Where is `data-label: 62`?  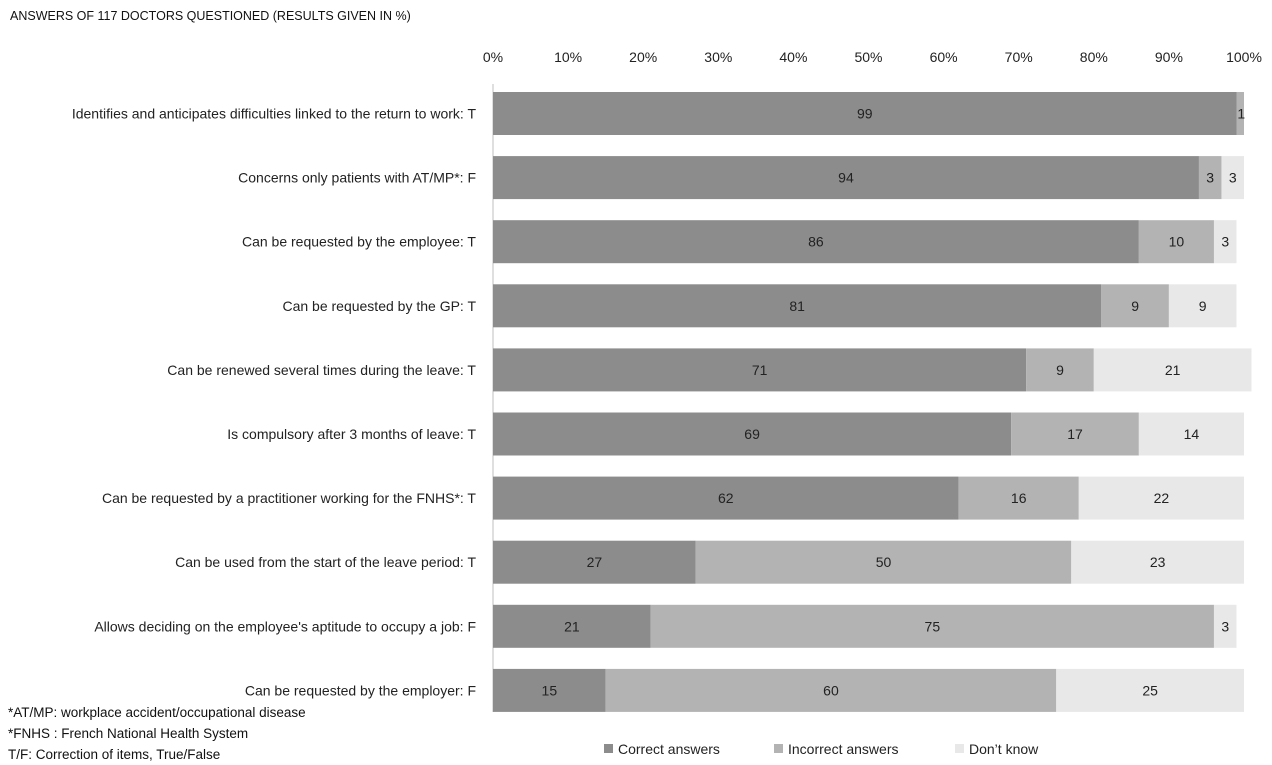
data-label: 62 is located at coordinates (726, 498).